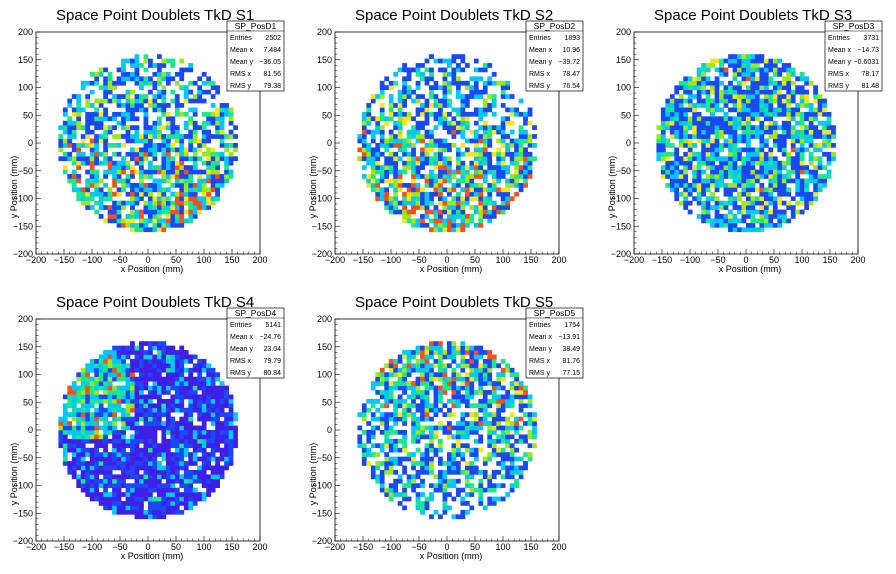 The width and height of the screenshot is (896, 574). What do you see at coordinates (25, 88) in the screenshot?
I see `y-tick-label: 100` at bounding box center [25, 88].